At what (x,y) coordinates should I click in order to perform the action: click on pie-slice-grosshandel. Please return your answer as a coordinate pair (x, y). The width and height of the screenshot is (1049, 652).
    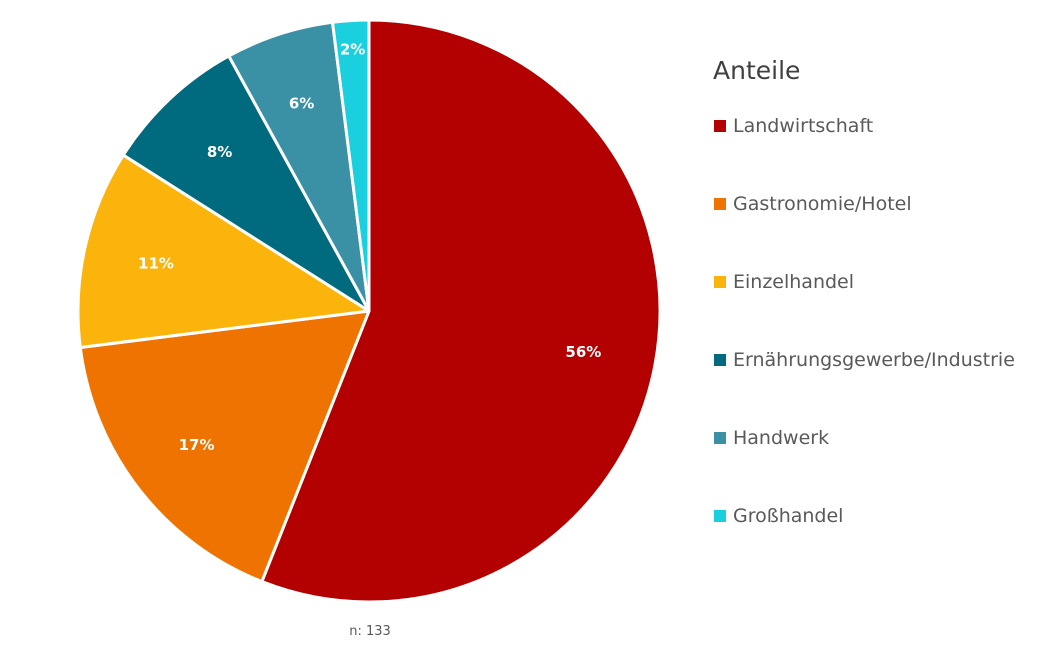
    Looking at the image, I should click on (351, 165).